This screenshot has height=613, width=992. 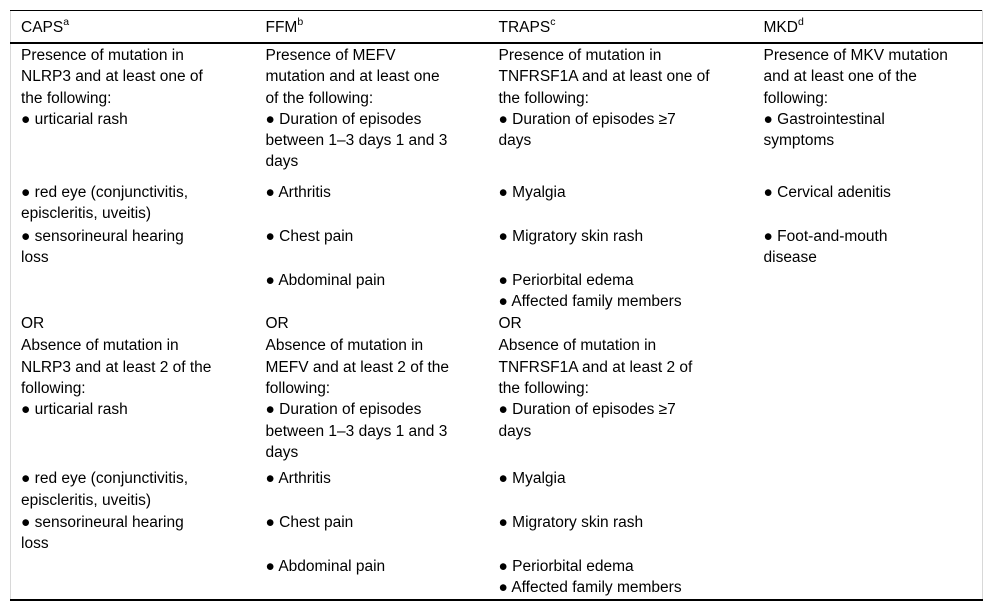 I want to click on text-line: Presence of mutation in, so click(x=102, y=55).